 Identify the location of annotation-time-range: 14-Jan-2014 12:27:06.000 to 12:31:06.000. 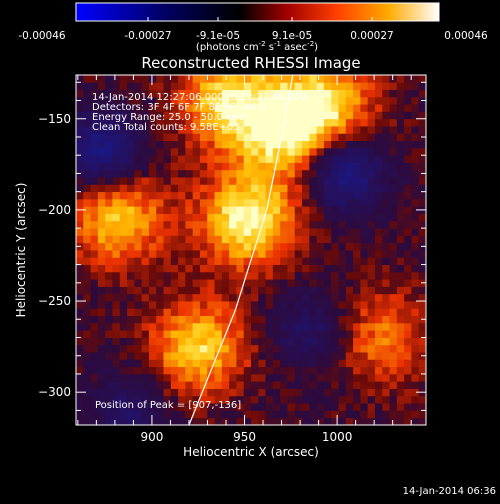
(199, 97).